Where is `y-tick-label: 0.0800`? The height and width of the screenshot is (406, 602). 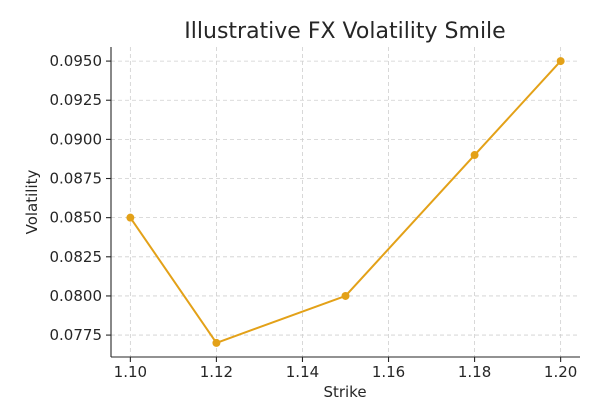
y-tick-label: 0.0800 is located at coordinates (76, 296).